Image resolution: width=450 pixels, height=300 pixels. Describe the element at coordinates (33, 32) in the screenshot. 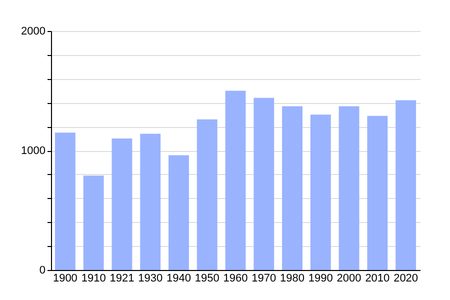

I see `y-tick-label: 2000` at that location.